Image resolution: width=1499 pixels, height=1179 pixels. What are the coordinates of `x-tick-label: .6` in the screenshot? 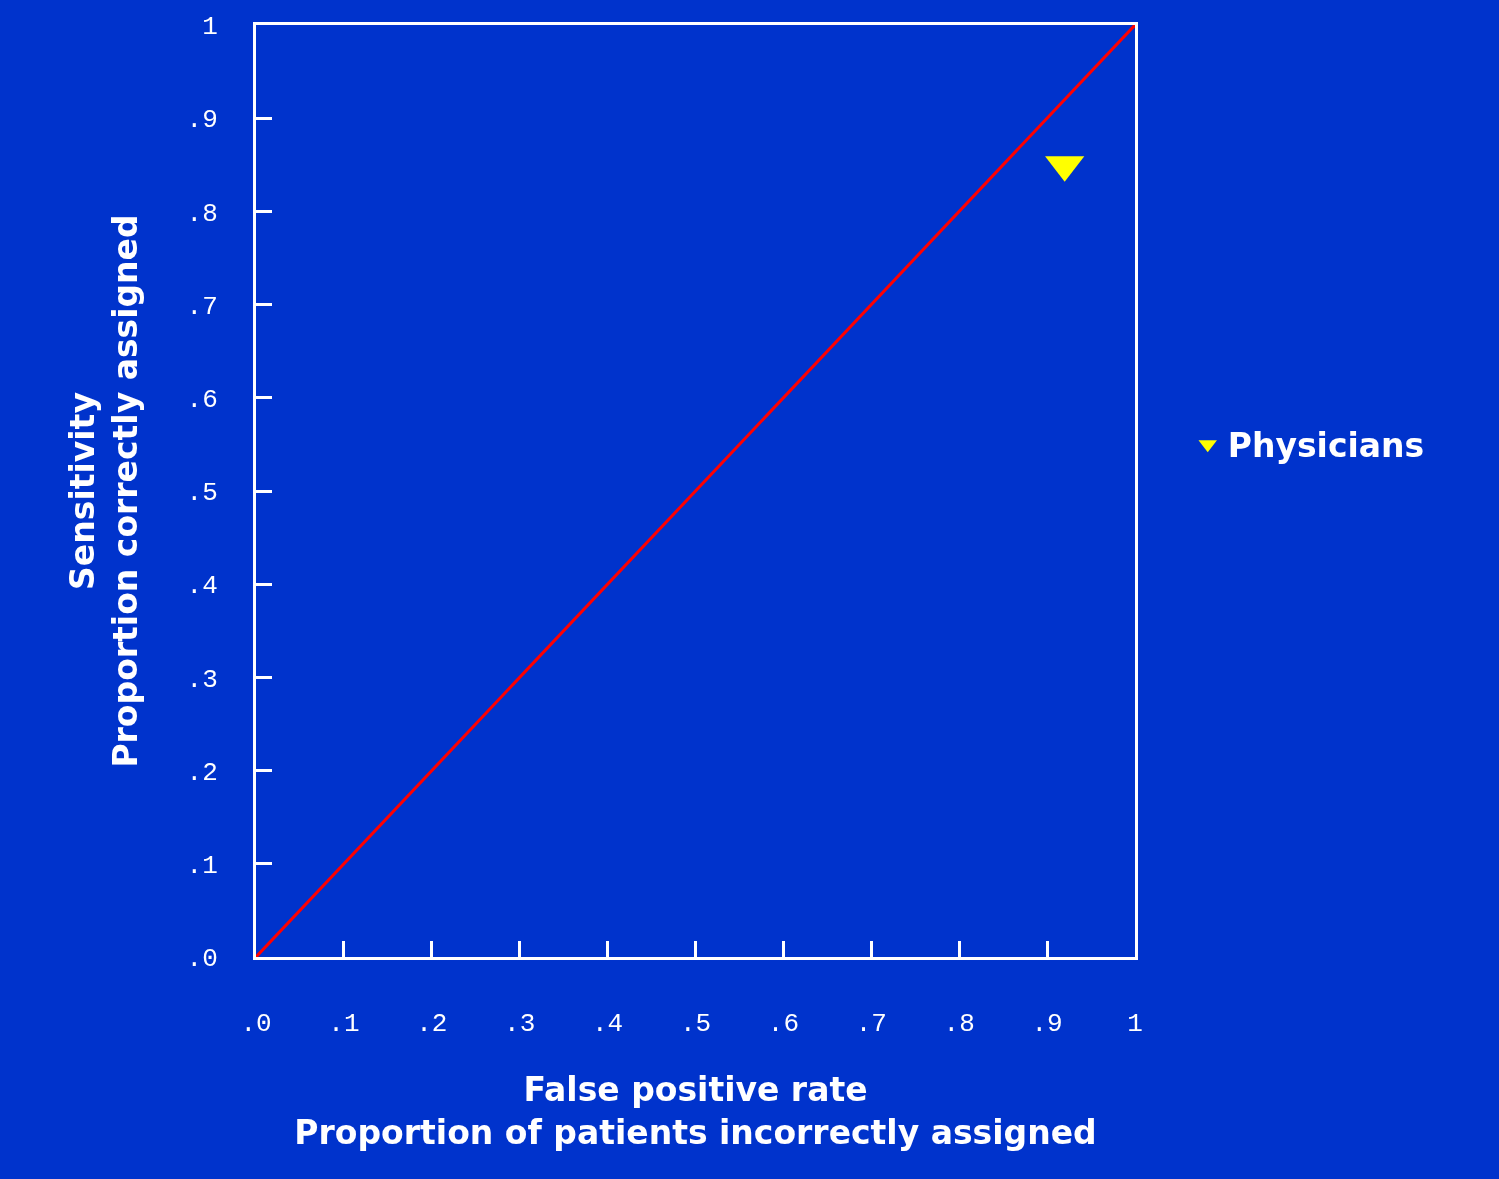 It's located at (783, 1024).